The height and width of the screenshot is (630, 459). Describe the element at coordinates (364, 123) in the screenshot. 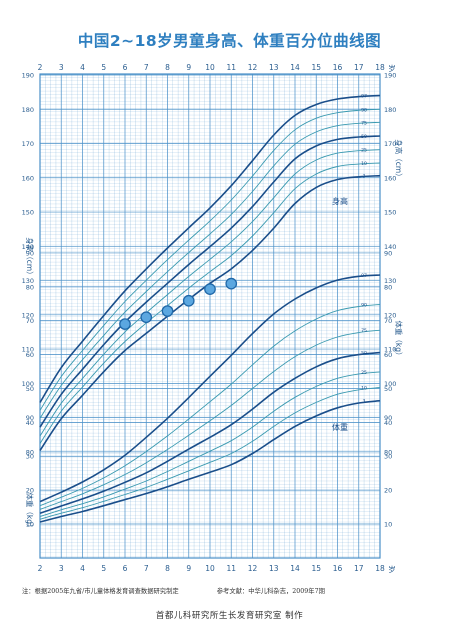

I see `height-p75-label: 75` at that location.